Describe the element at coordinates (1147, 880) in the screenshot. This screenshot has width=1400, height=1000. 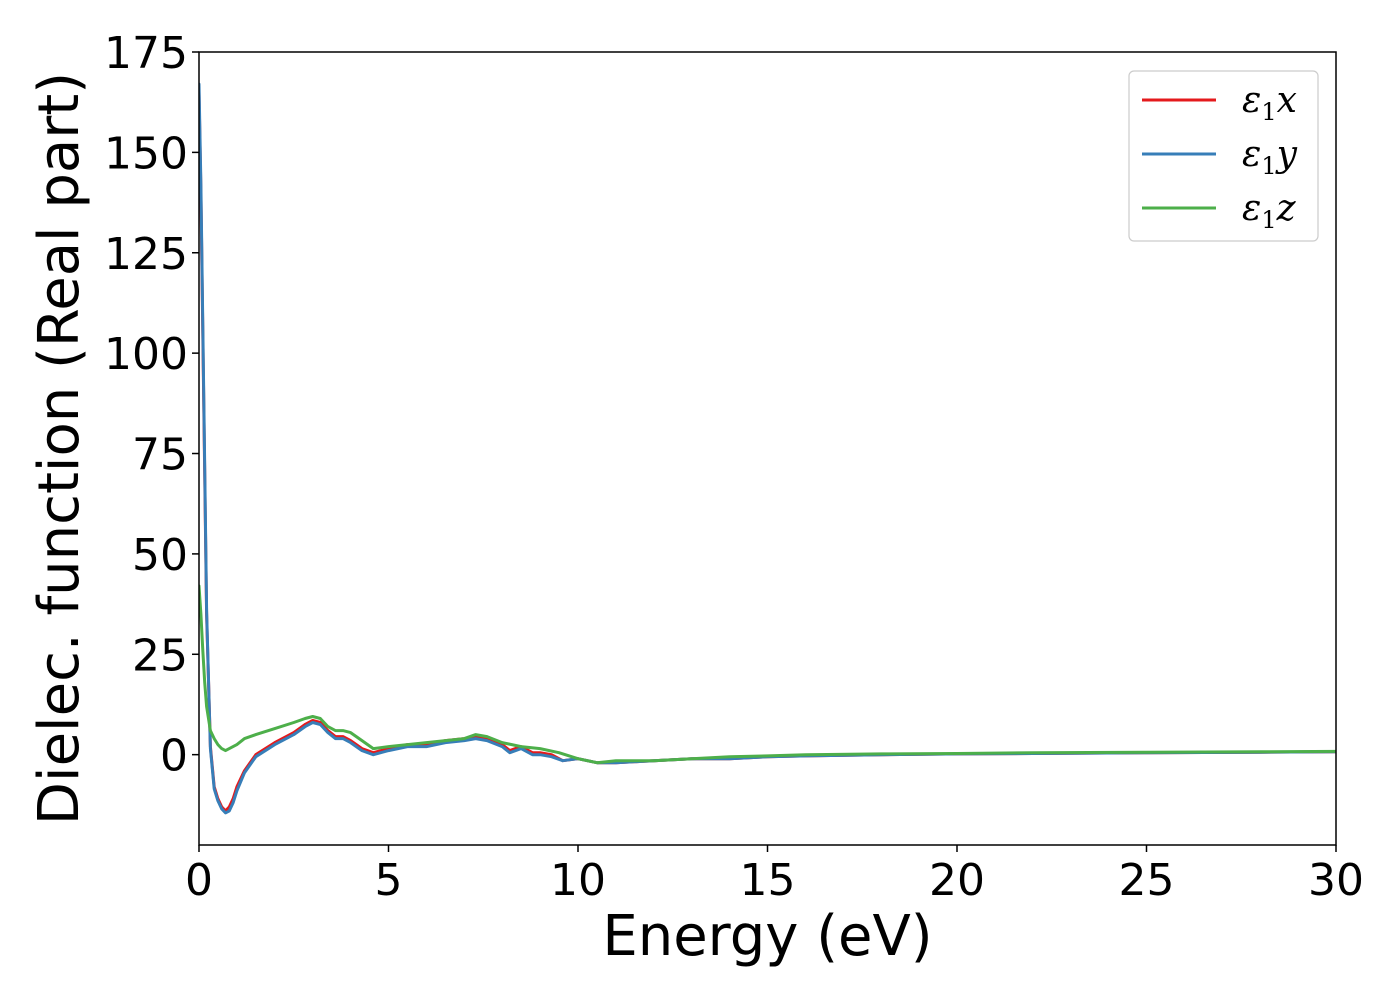
I see `x-tick-label: 25` at that location.